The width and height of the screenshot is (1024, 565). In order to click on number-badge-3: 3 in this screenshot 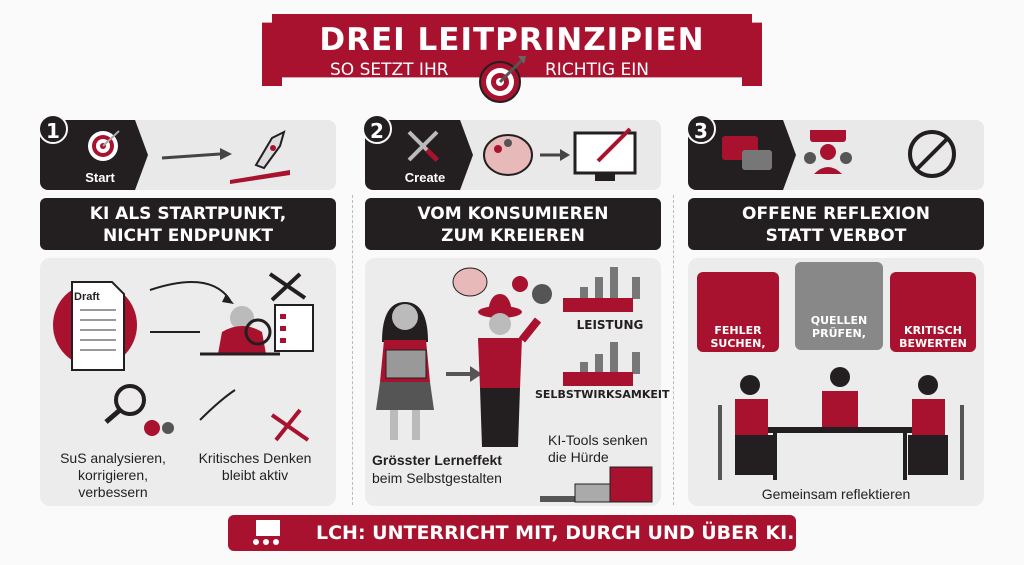, I will do `click(701, 129)`.